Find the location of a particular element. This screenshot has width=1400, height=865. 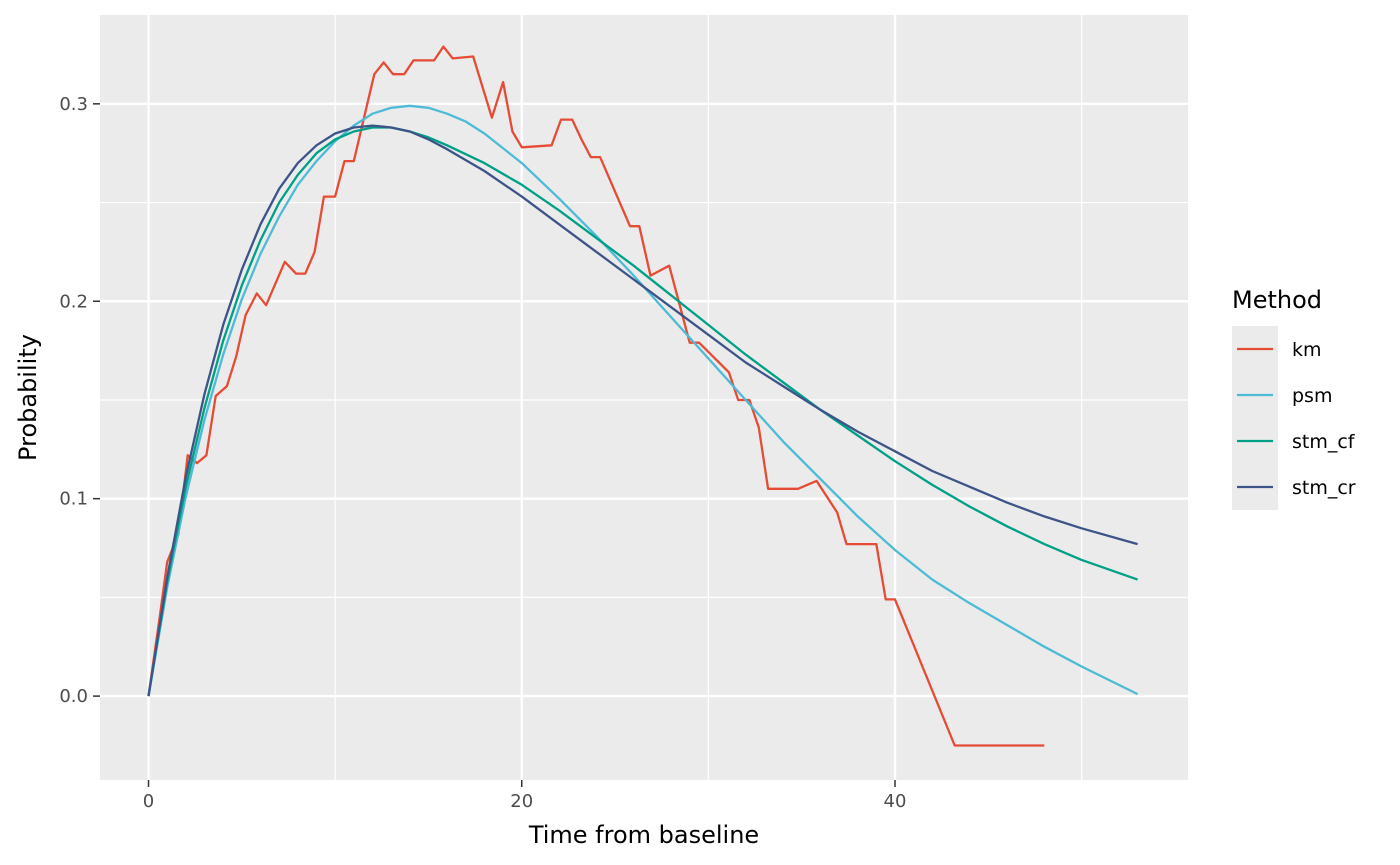

legend-label-stm_cf: stm_cf is located at coordinates (1324, 442).